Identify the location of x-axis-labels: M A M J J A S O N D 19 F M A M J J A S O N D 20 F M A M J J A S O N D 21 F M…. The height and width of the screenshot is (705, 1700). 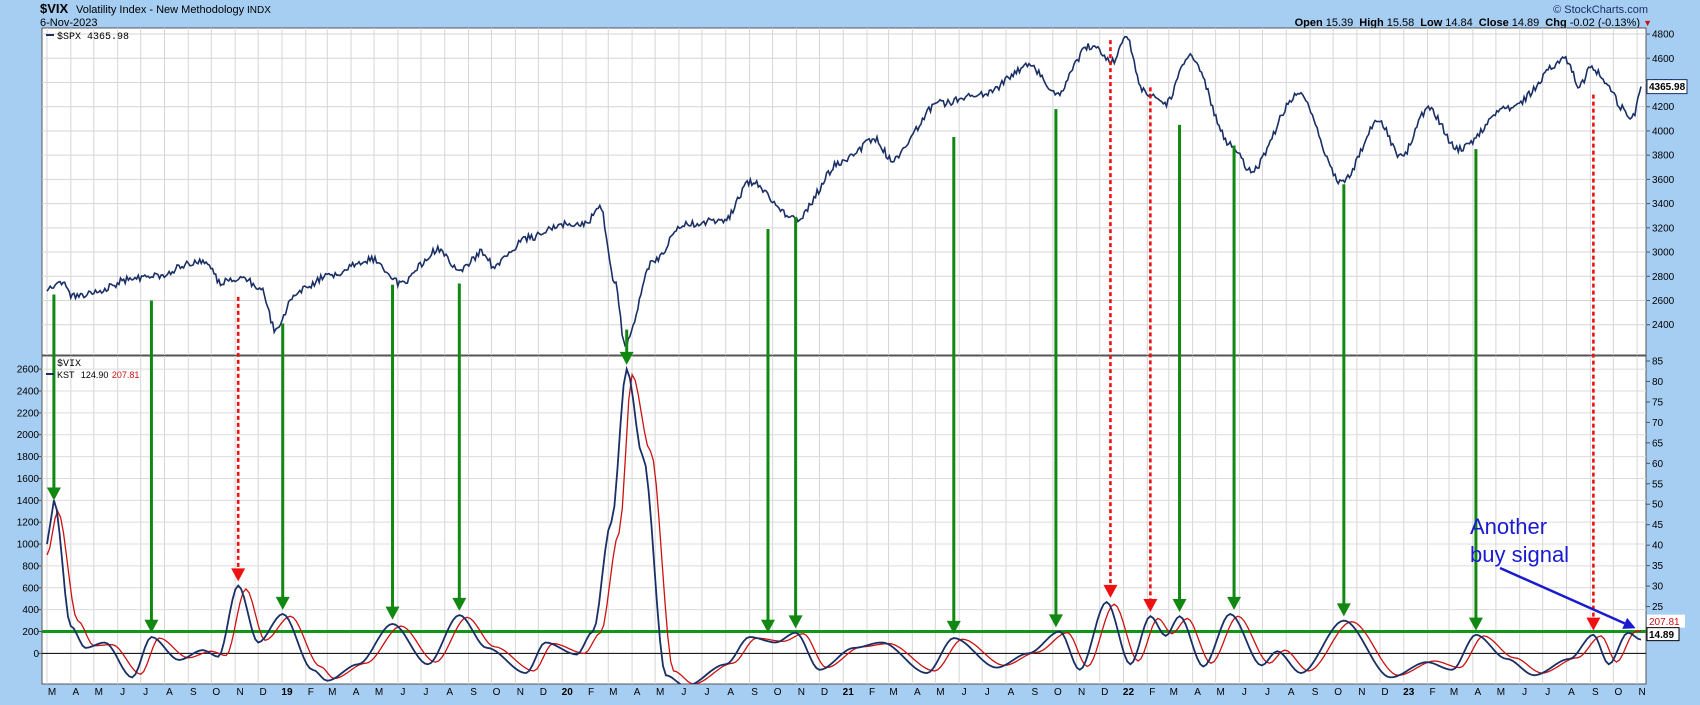
(847, 692).